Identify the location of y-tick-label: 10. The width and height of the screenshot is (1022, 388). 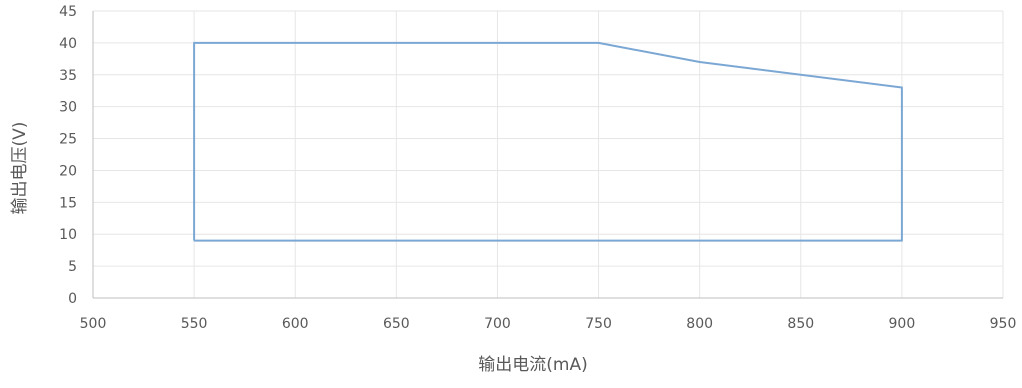
(68, 235).